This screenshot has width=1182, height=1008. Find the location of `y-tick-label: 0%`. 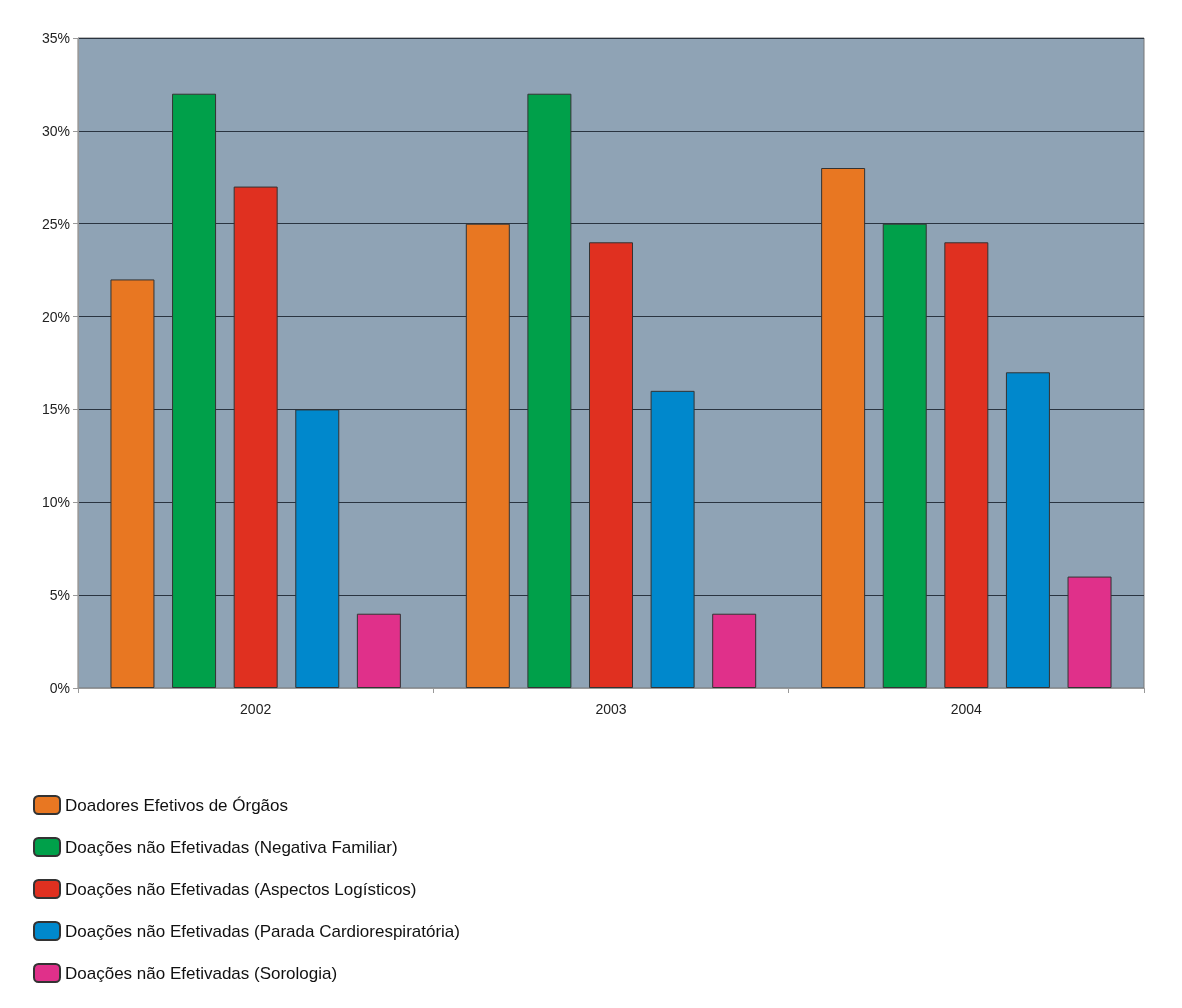

y-tick-label: 0% is located at coordinates (59, 688).